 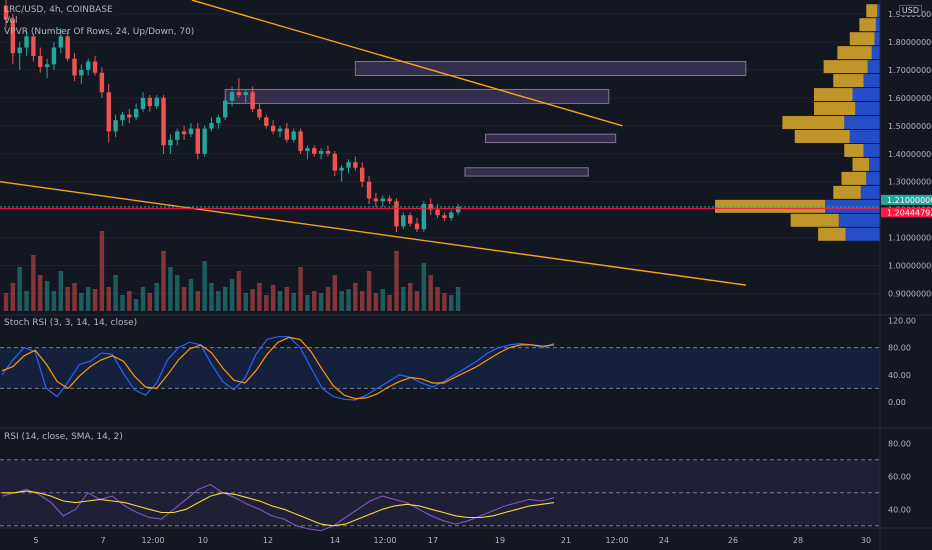 What do you see at coordinates (899, 509) in the screenshot?
I see `rsi-tick: 40.00` at bounding box center [899, 509].